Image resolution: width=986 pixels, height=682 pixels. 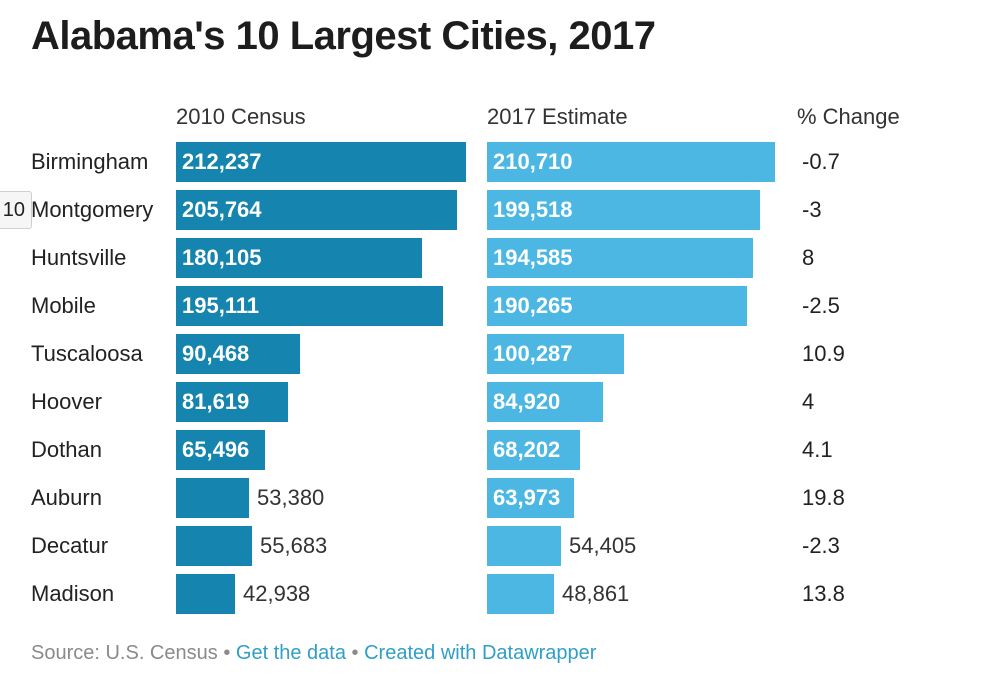 What do you see at coordinates (216, 449) in the screenshot?
I see `value-label-2010-census: 65,496` at bounding box center [216, 449].